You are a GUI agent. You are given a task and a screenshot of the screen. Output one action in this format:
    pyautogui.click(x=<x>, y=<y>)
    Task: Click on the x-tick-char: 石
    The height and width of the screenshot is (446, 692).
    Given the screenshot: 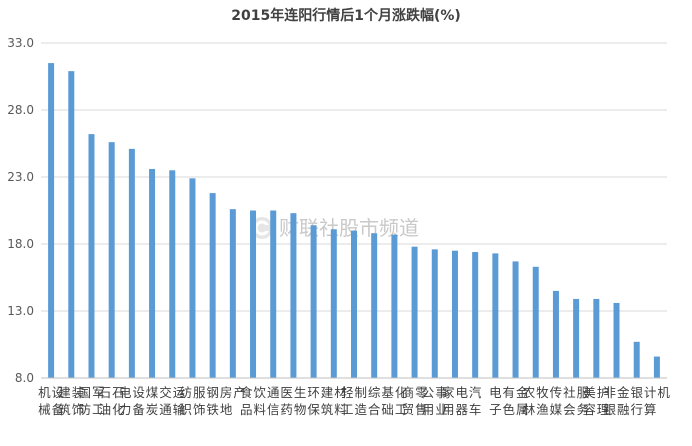 What is the action you would take?
    pyautogui.click(x=118, y=392)
    